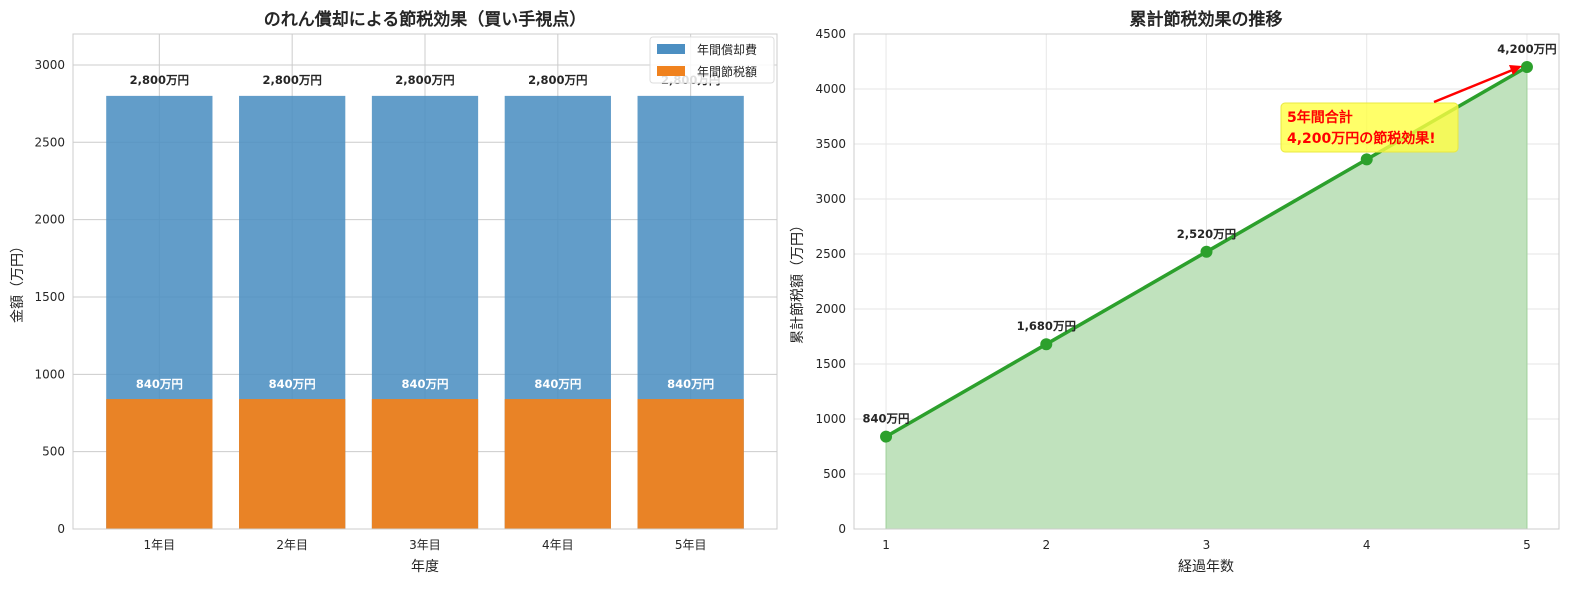 This screenshot has width=1583, height=590. Describe the element at coordinates (712, 60) in the screenshot. I see `chart1-legend: 年間償却費 年間節税額` at that location.